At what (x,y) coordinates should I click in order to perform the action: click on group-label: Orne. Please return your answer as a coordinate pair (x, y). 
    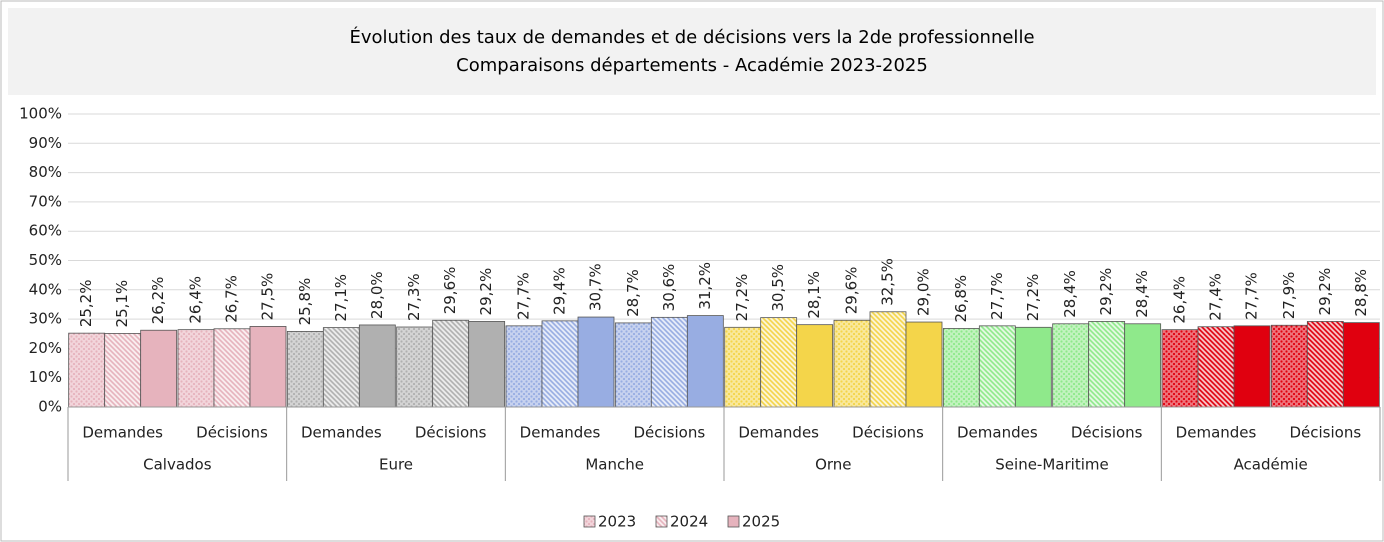
    Looking at the image, I should click on (833, 465).